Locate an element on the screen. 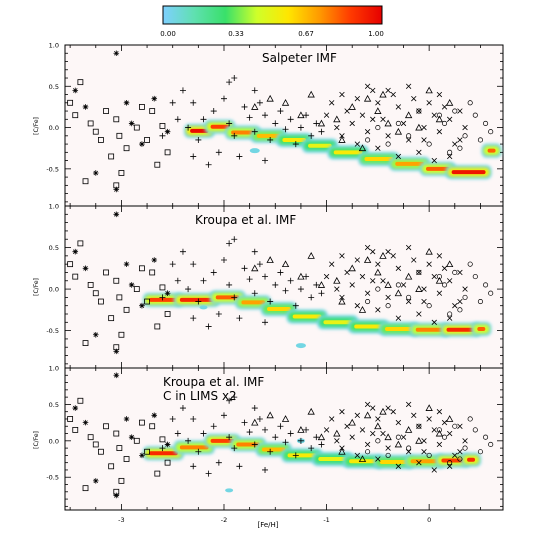 Image resolution: width=545 pixels, height=545 pixels. colorbar: 0.00 0.33 0.67 1.00 is located at coordinates (272, 21).